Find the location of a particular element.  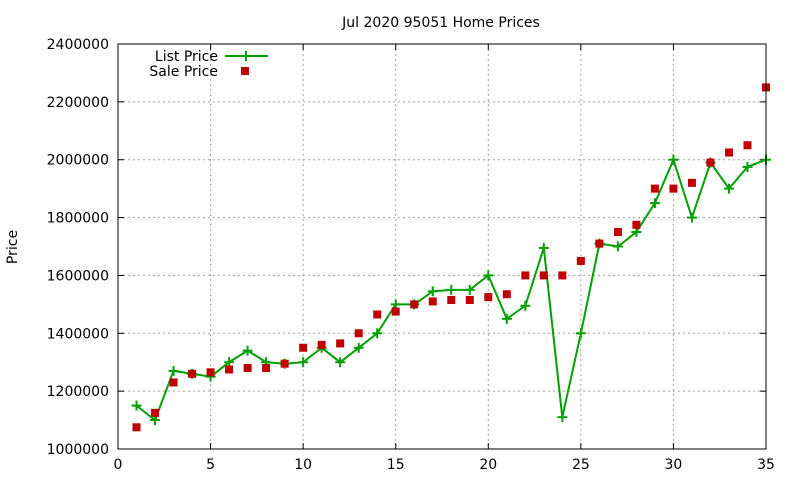

y-tick-label: 2200000 is located at coordinates (78, 103).